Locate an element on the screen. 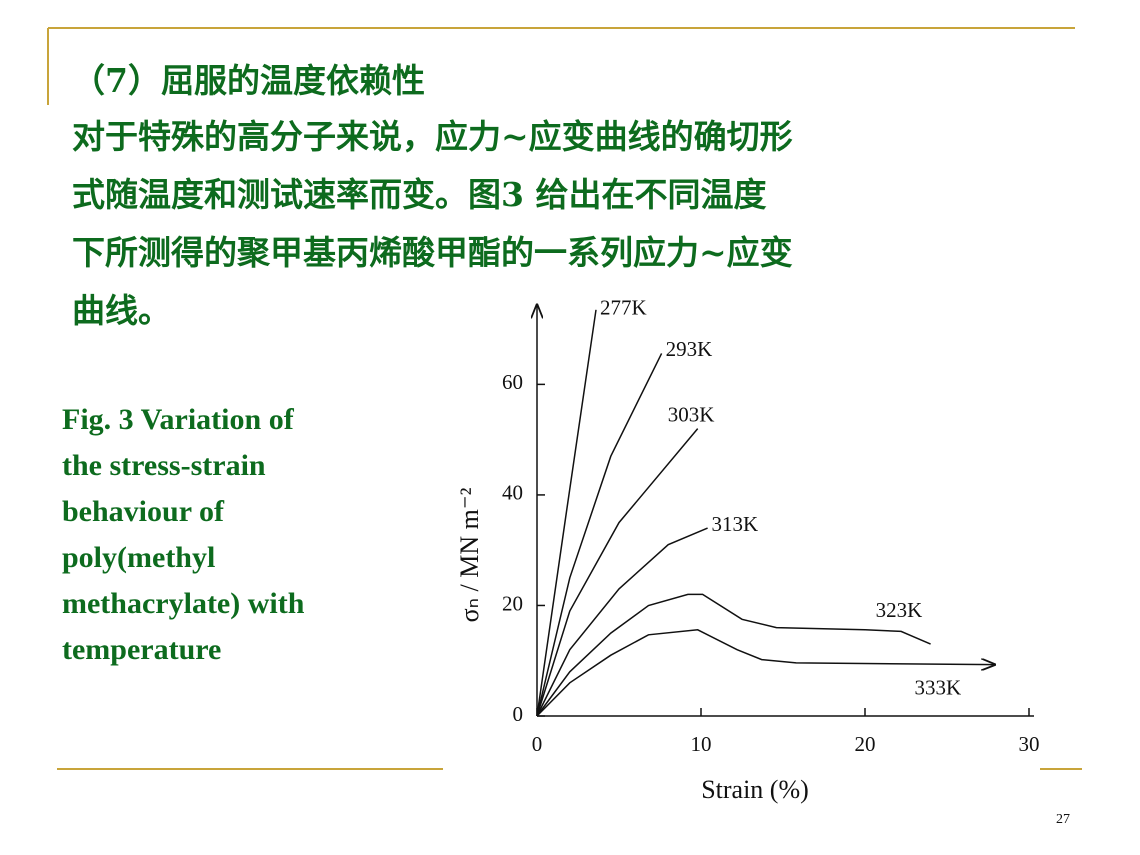 The width and height of the screenshot is (1140, 855). page-number: 27 is located at coordinates (1063, 819).